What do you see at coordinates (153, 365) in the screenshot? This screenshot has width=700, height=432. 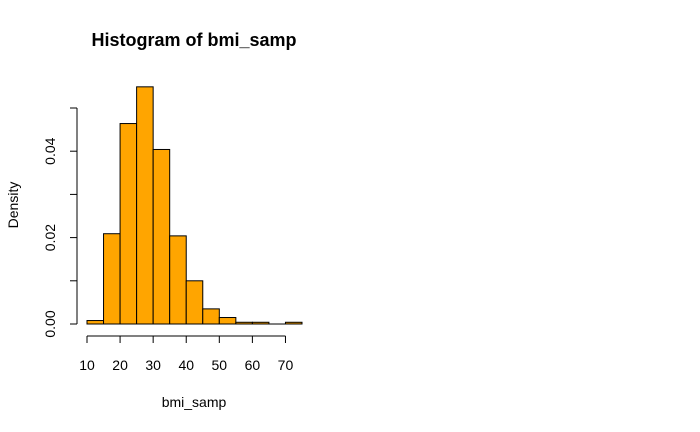 I see `x-tick-label: 30` at bounding box center [153, 365].